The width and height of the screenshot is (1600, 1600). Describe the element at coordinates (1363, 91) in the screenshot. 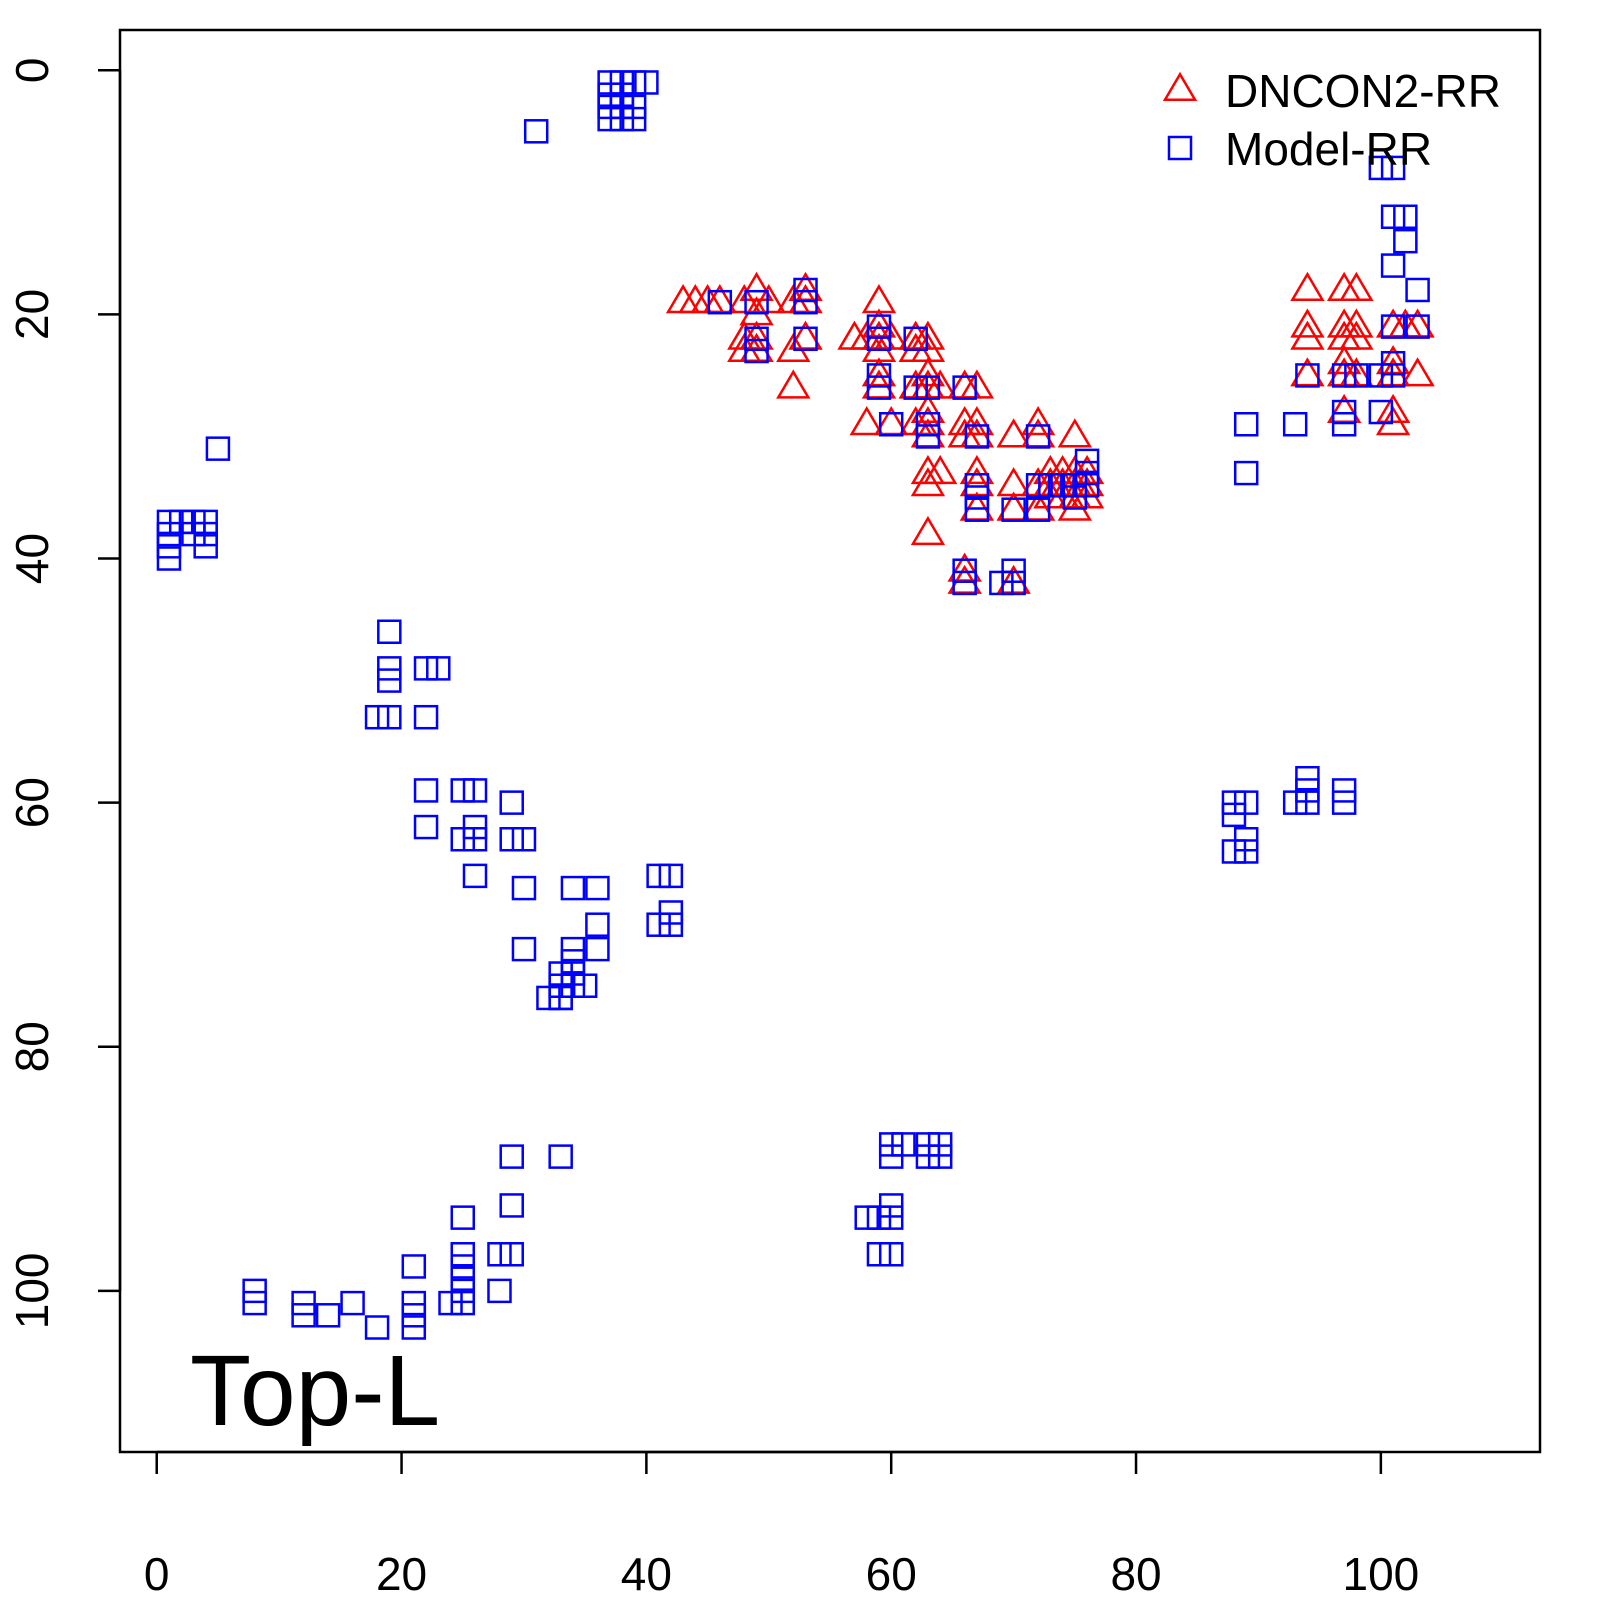

I see `legend-label-dncon2-rr: DNCON2-RR` at that location.